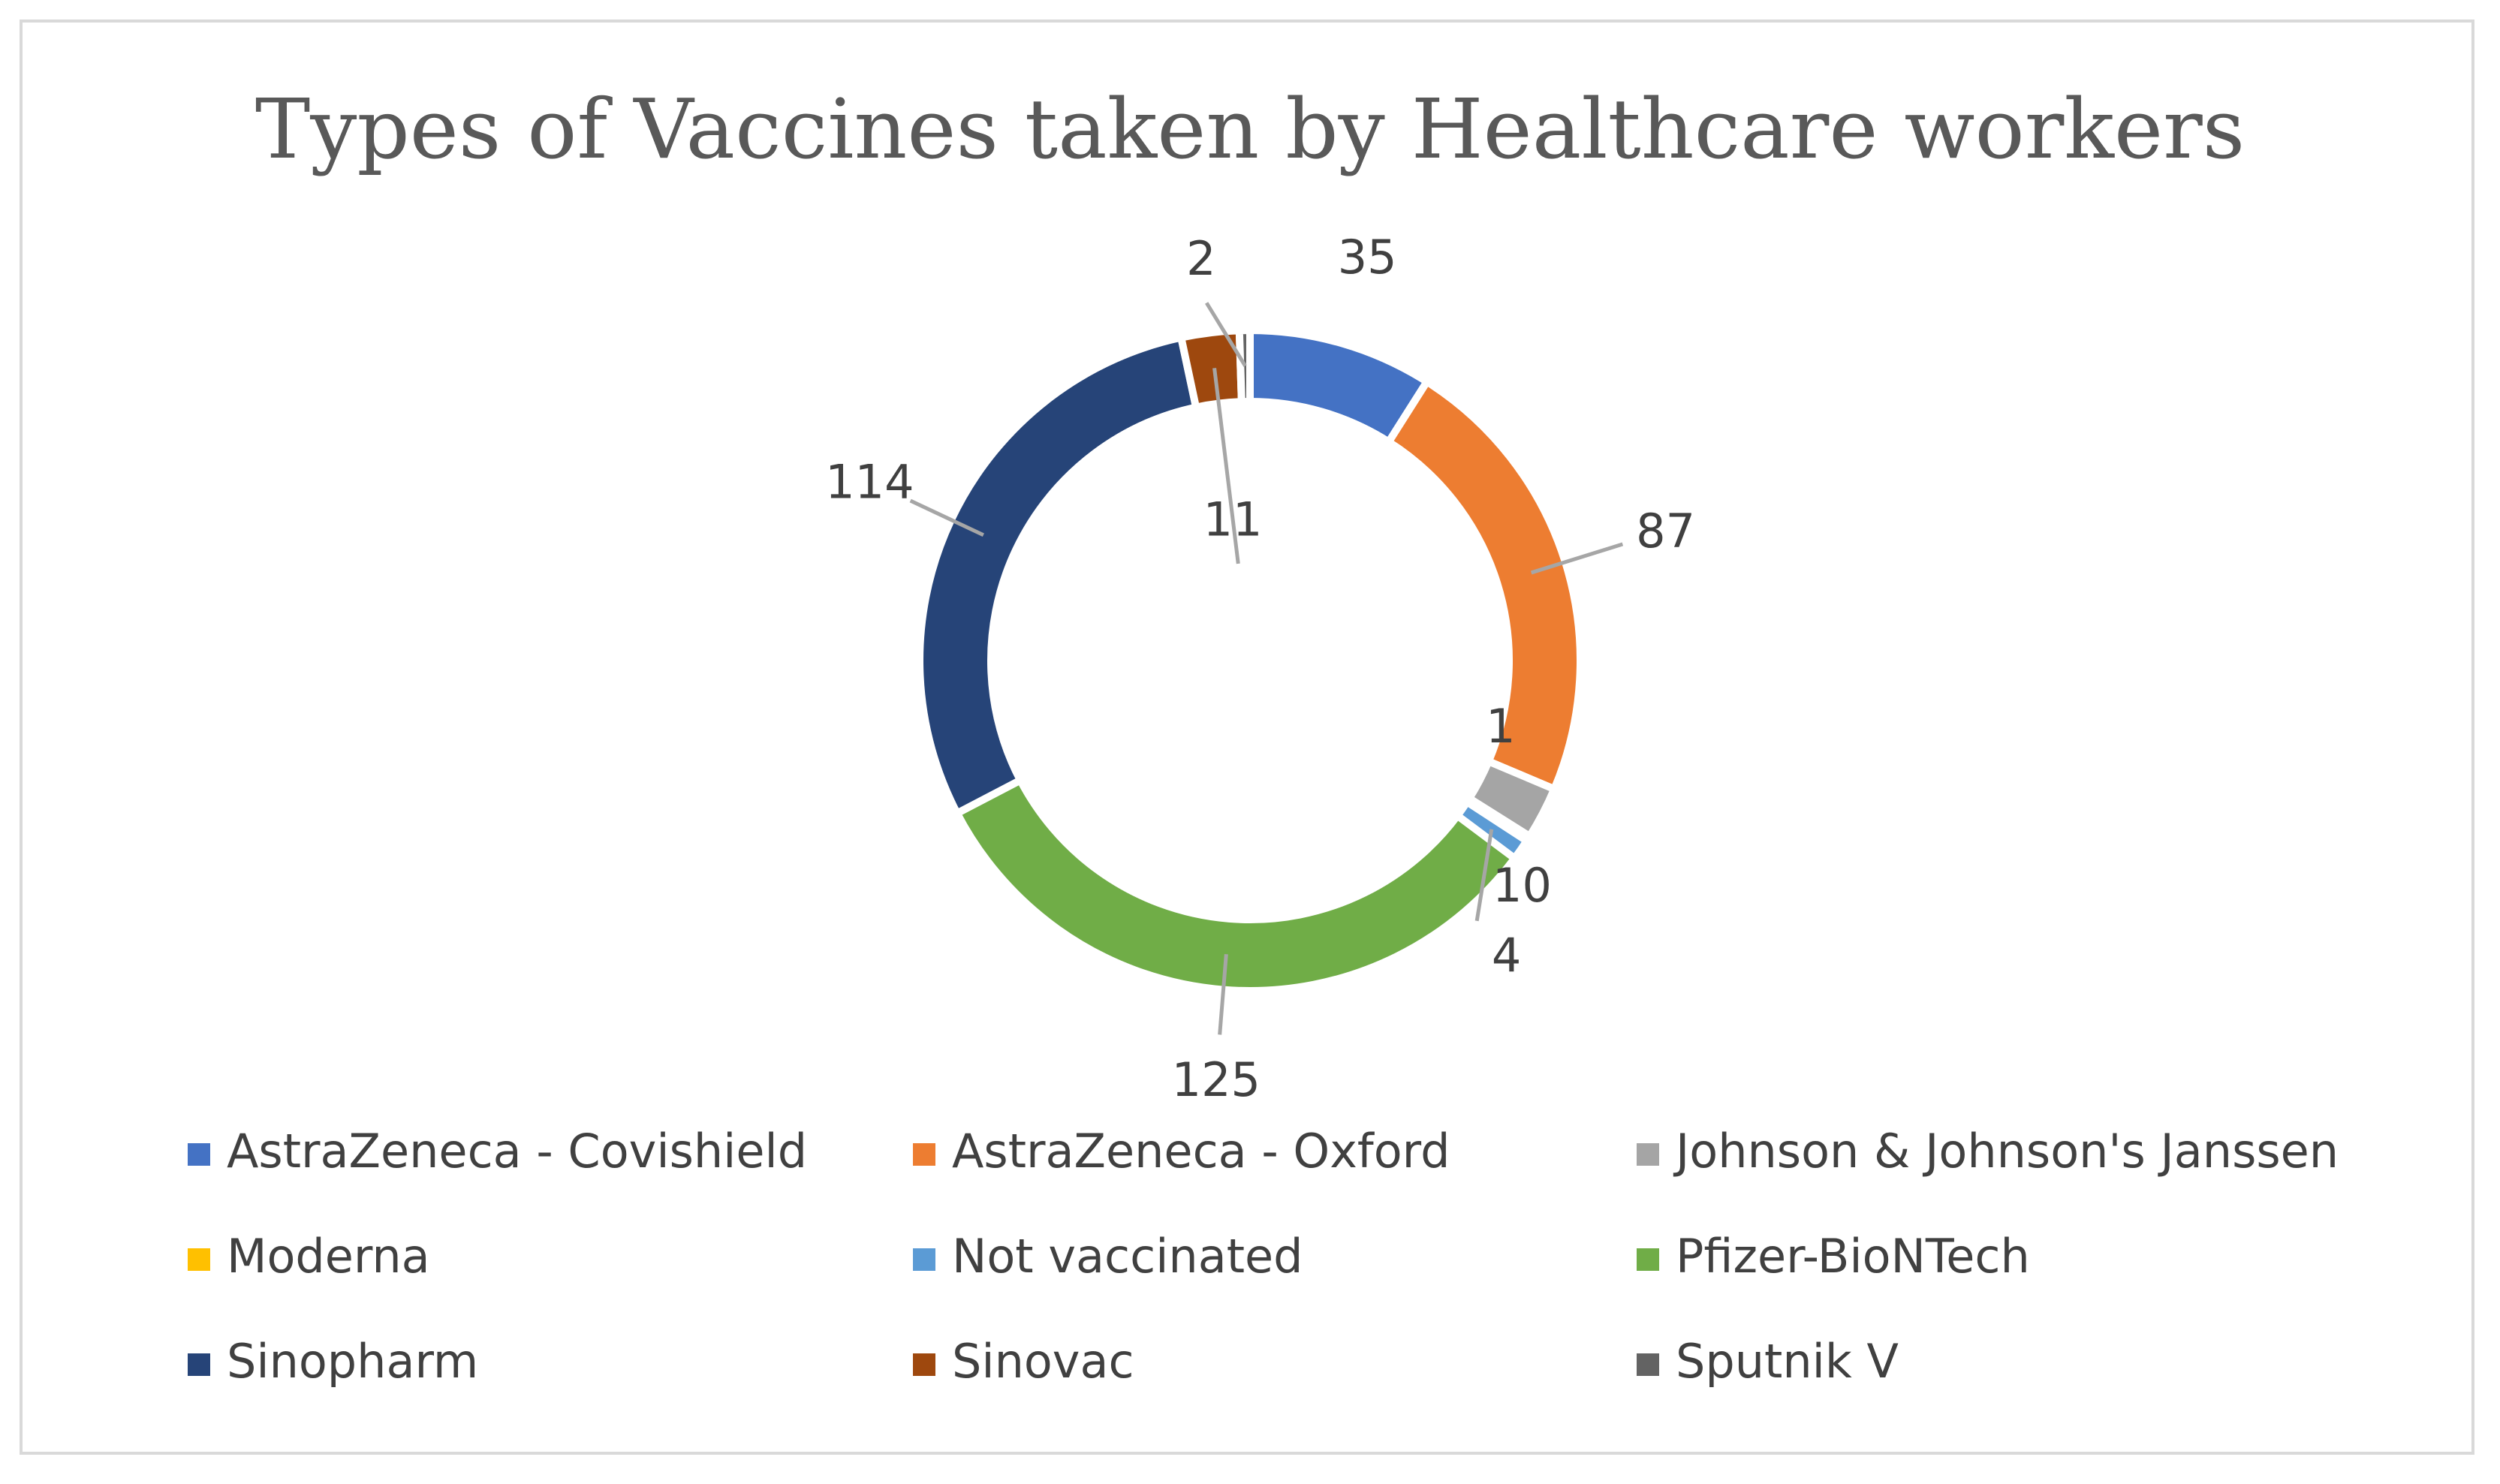 Image resolution: width=2500 pixels, height=1484 pixels. What do you see at coordinates (1225, 334) in the screenshot?
I see `leader-line-sputnik-v` at bounding box center [1225, 334].